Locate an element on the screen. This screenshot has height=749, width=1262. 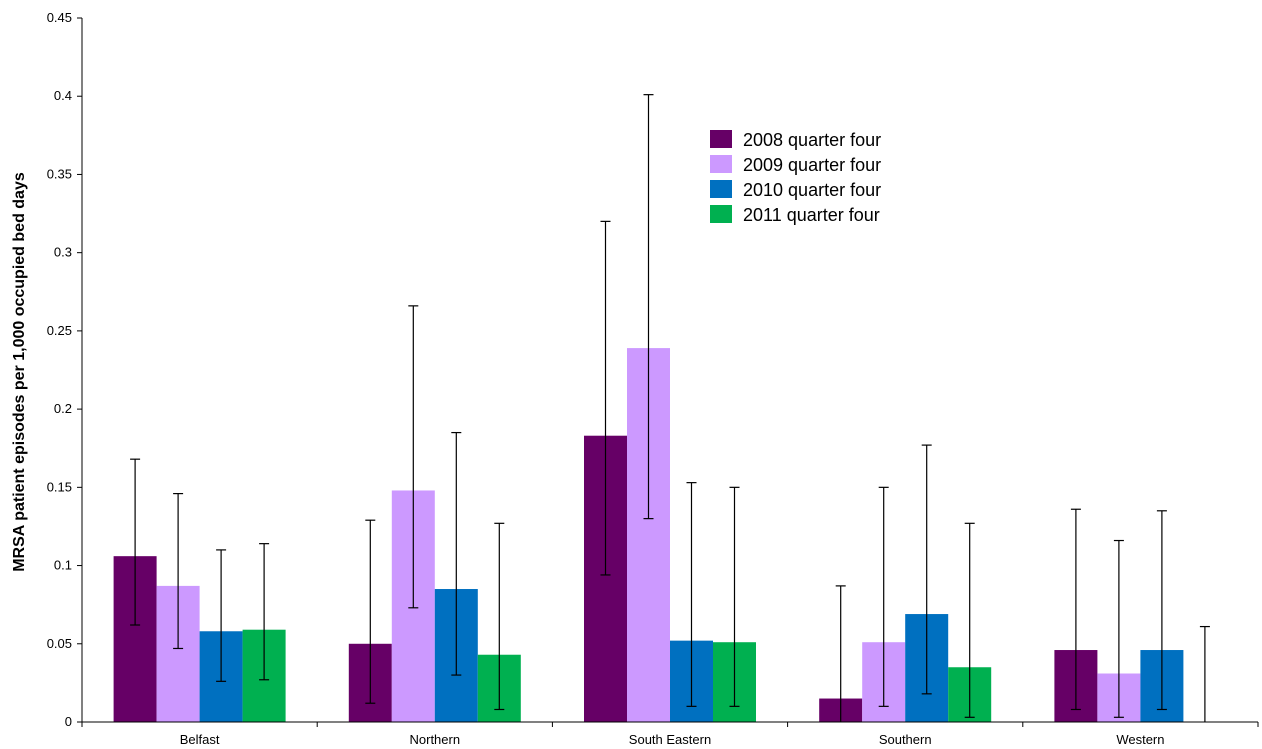
y-tick-label: 0.05 is located at coordinates (59, 643).